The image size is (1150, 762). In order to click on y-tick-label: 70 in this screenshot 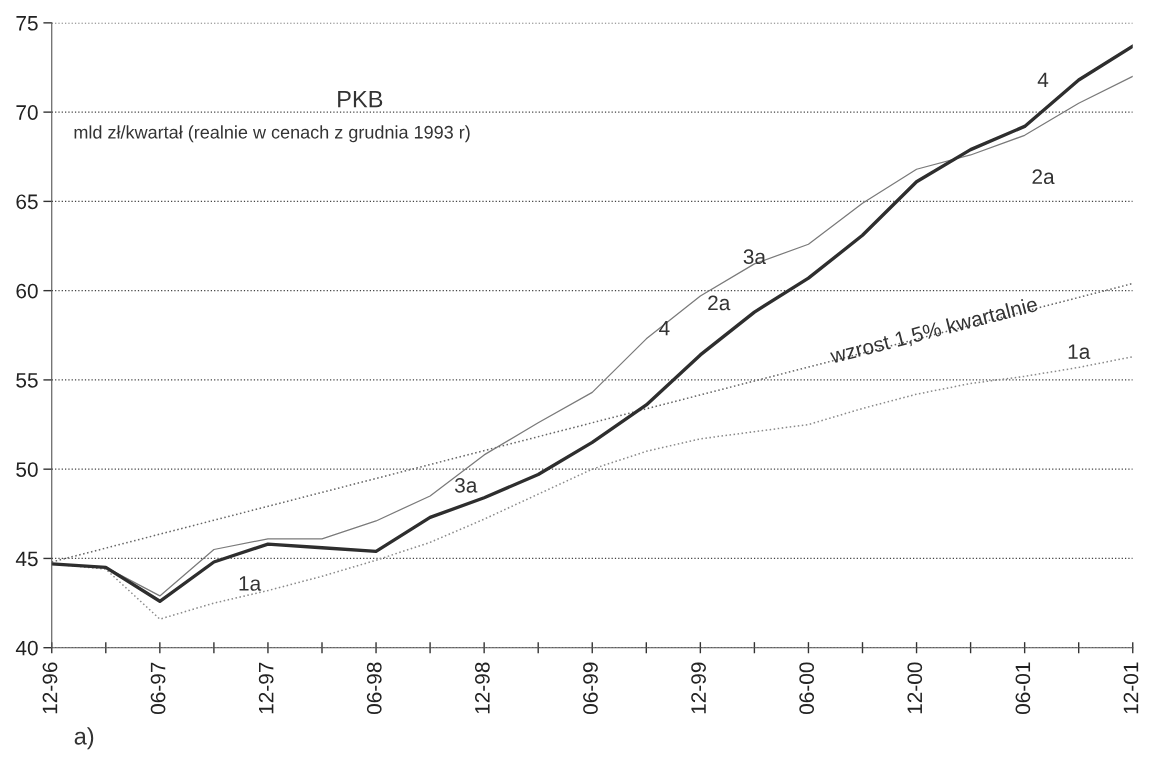, I will do `click(27, 112)`.